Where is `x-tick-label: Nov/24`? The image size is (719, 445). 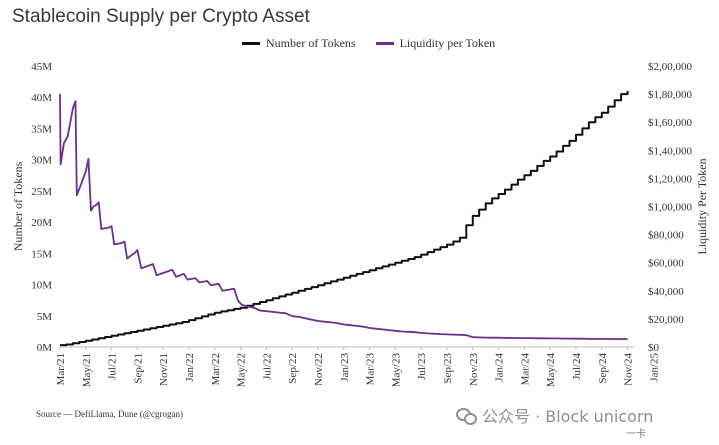 x-tick-label: Nov/24 is located at coordinates (629, 370).